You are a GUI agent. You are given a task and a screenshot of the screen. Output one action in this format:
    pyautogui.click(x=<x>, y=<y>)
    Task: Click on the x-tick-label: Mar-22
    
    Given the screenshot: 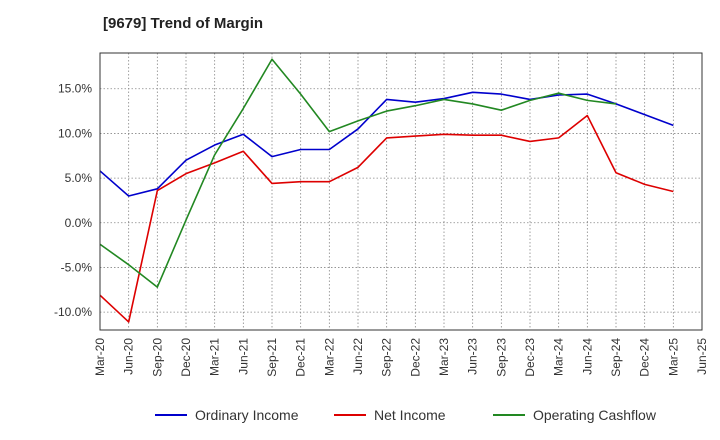 What is the action you would take?
    pyautogui.click(x=329, y=357)
    